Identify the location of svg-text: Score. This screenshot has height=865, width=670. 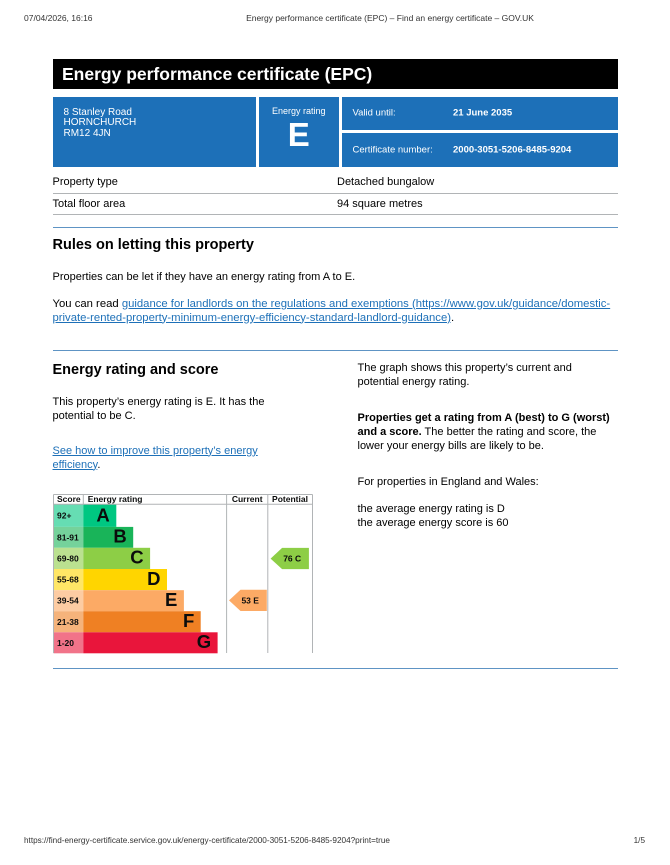
(69, 499).